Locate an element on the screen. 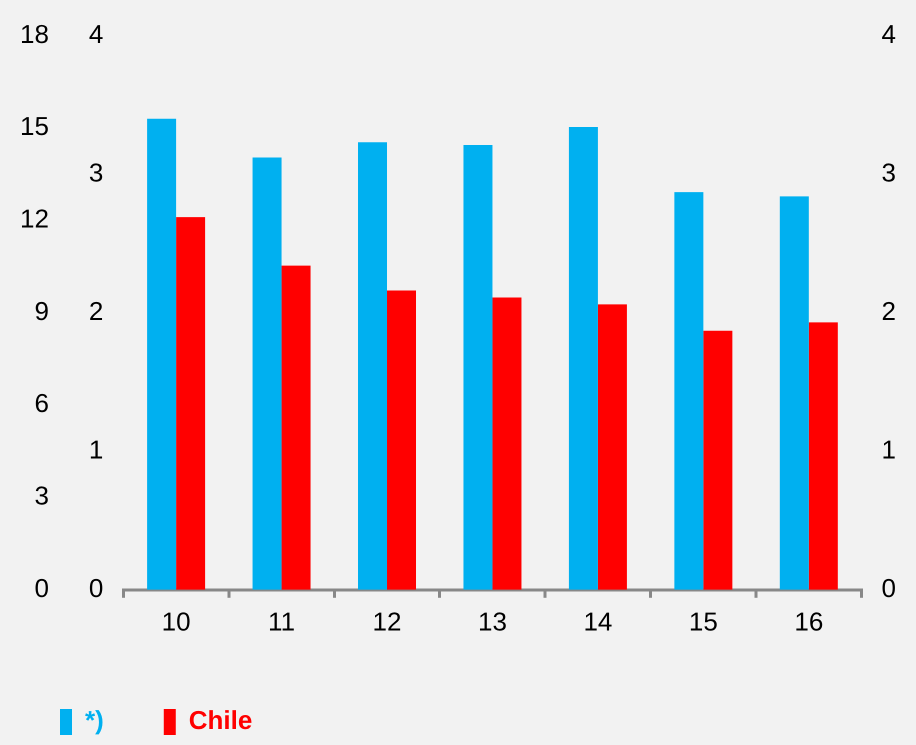 This screenshot has height=745, width=916. y2-tick-label: 1 is located at coordinates (889, 449).